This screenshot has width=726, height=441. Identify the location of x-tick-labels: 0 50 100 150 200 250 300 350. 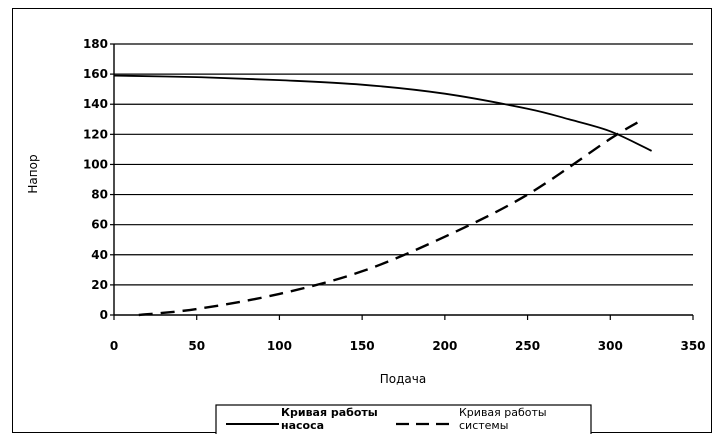
(408, 346).